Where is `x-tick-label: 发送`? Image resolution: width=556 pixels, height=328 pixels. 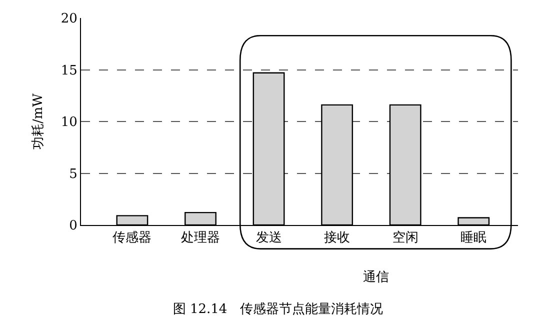 x-tick-label: 发送 is located at coordinates (269, 238).